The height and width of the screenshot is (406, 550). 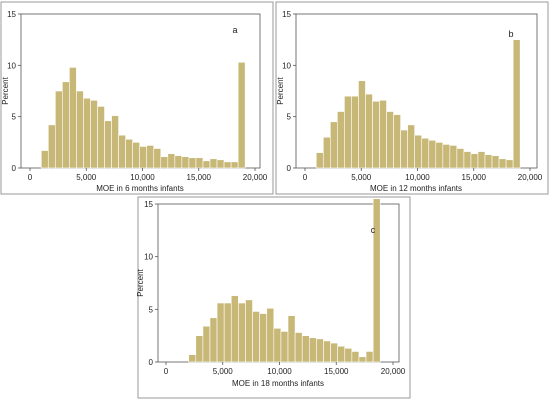 What do you see at coordinates (151, 309) in the screenshot?
I see `panel-c-y-tick-label: 5` at bounding box center [151, 309].